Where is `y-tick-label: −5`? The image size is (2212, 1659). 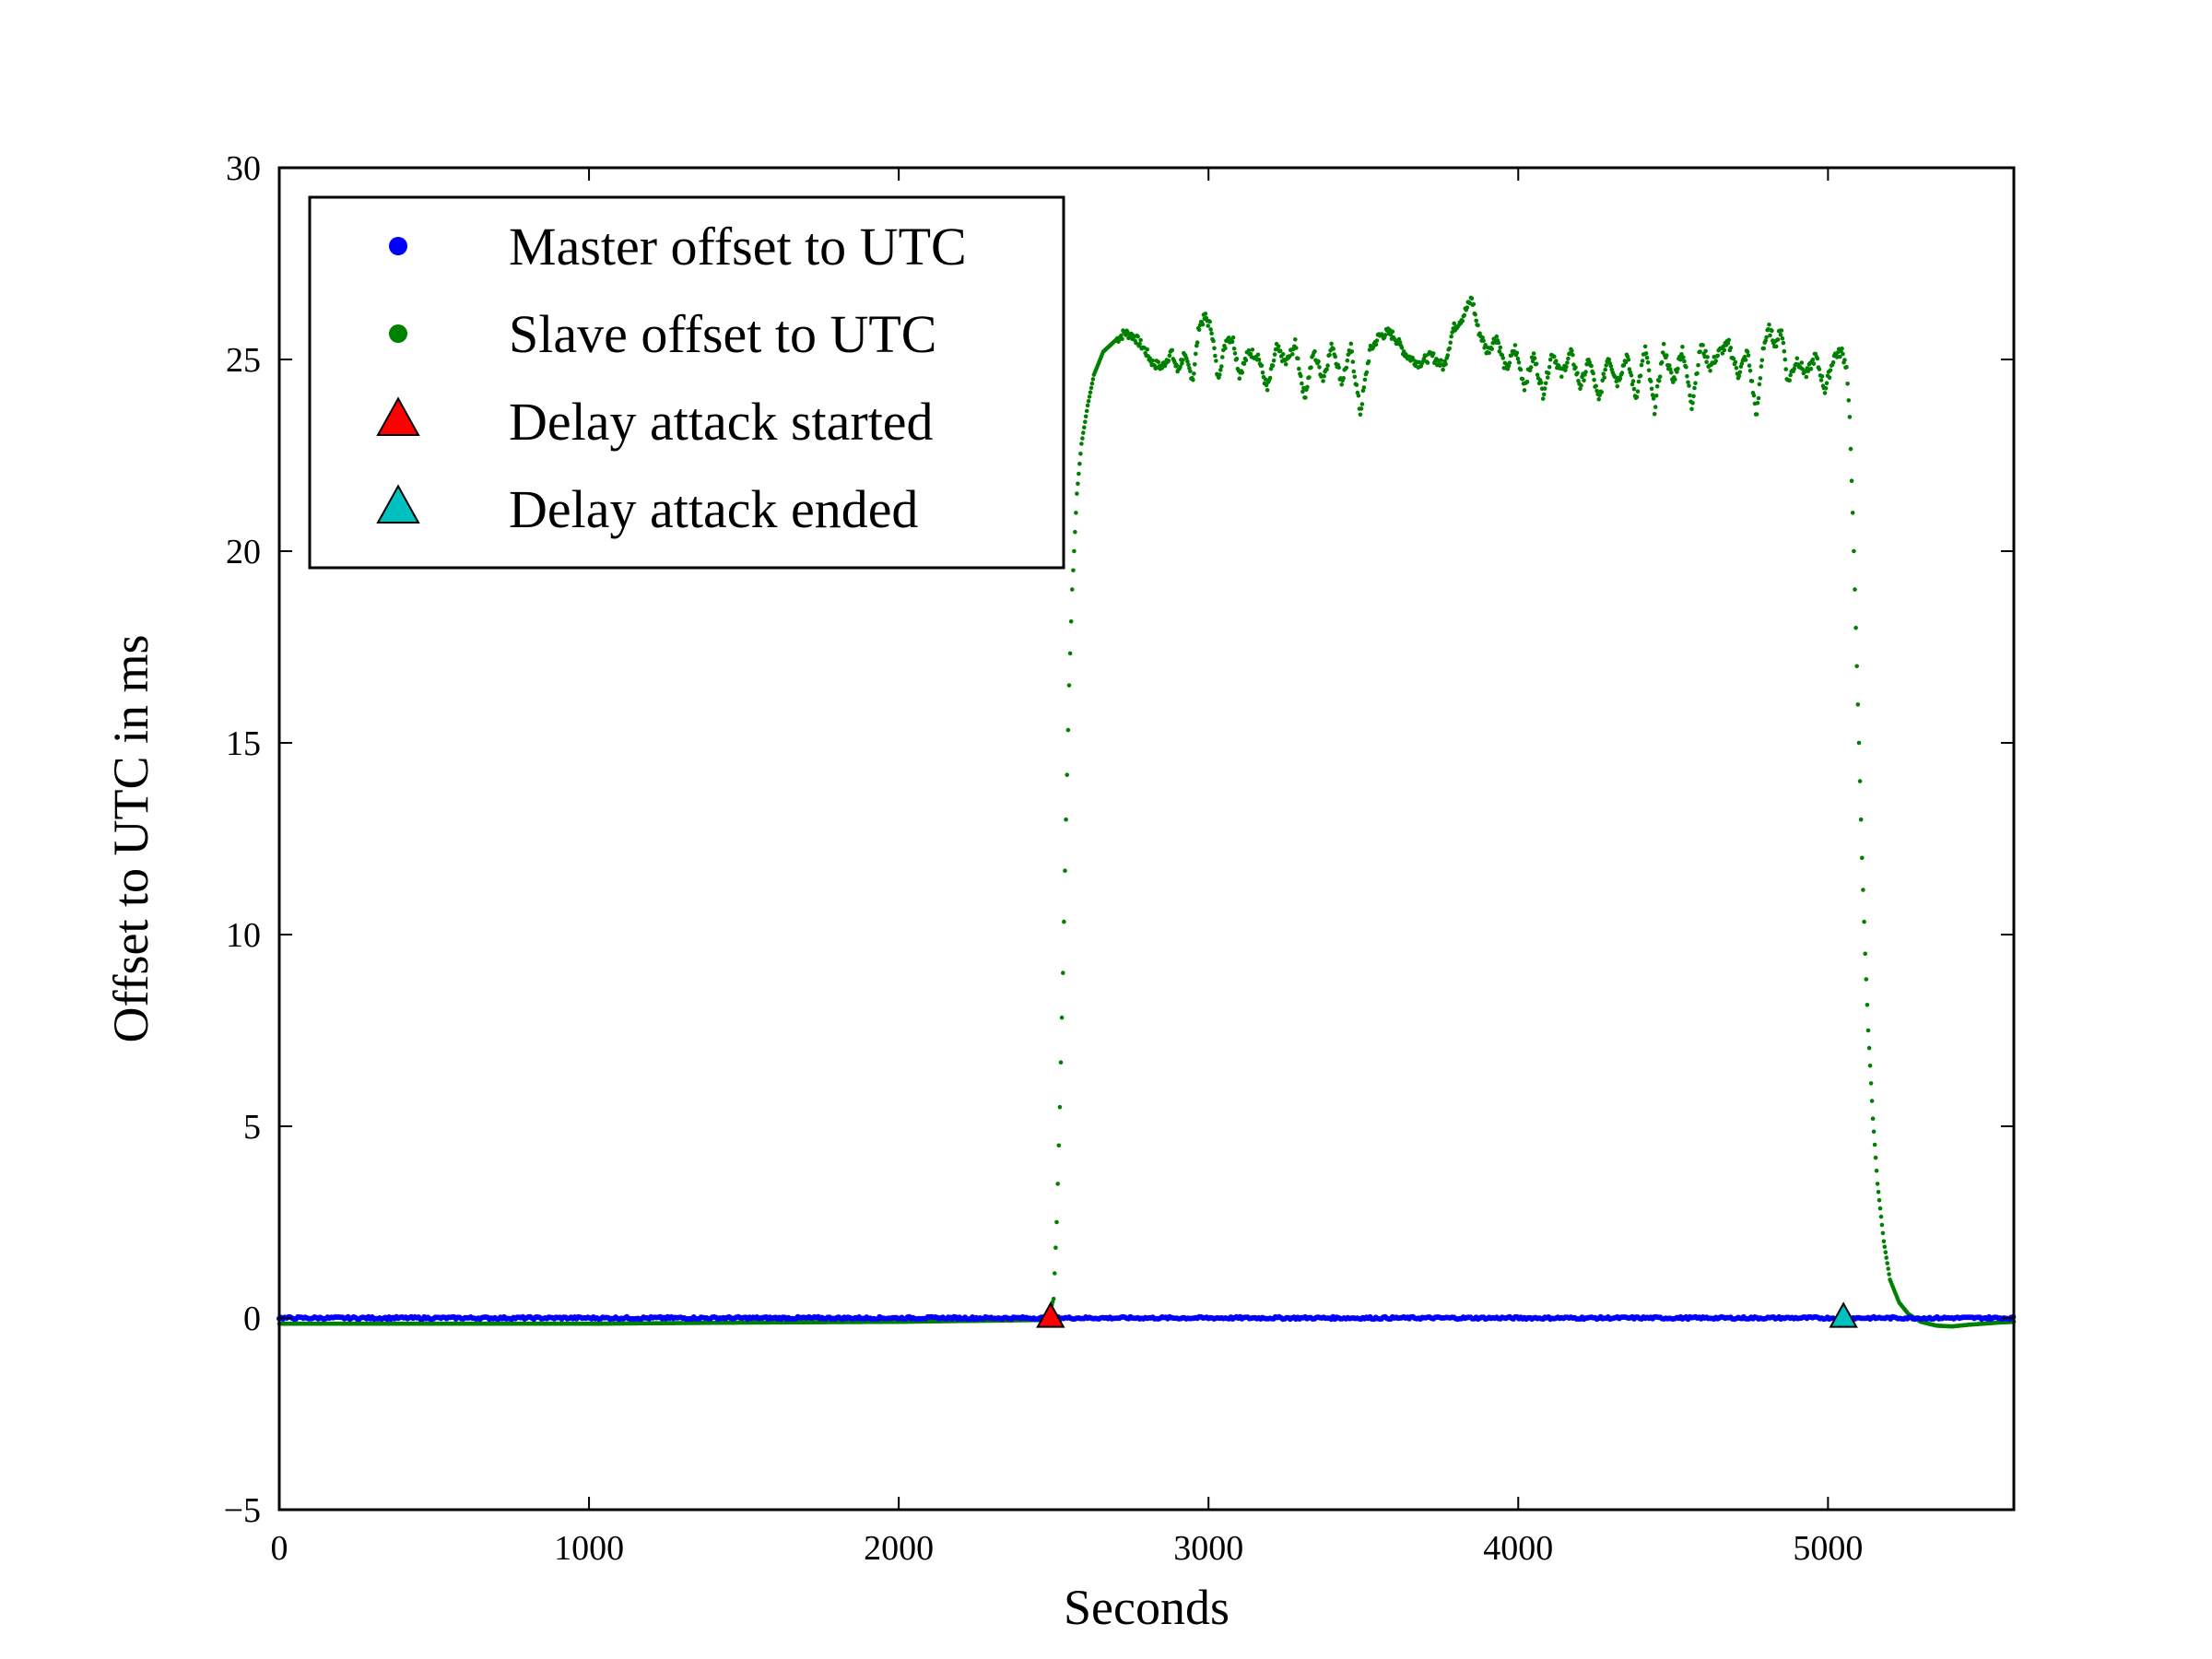 y-tick-label: −5 is located at coordinates (242, 1510).